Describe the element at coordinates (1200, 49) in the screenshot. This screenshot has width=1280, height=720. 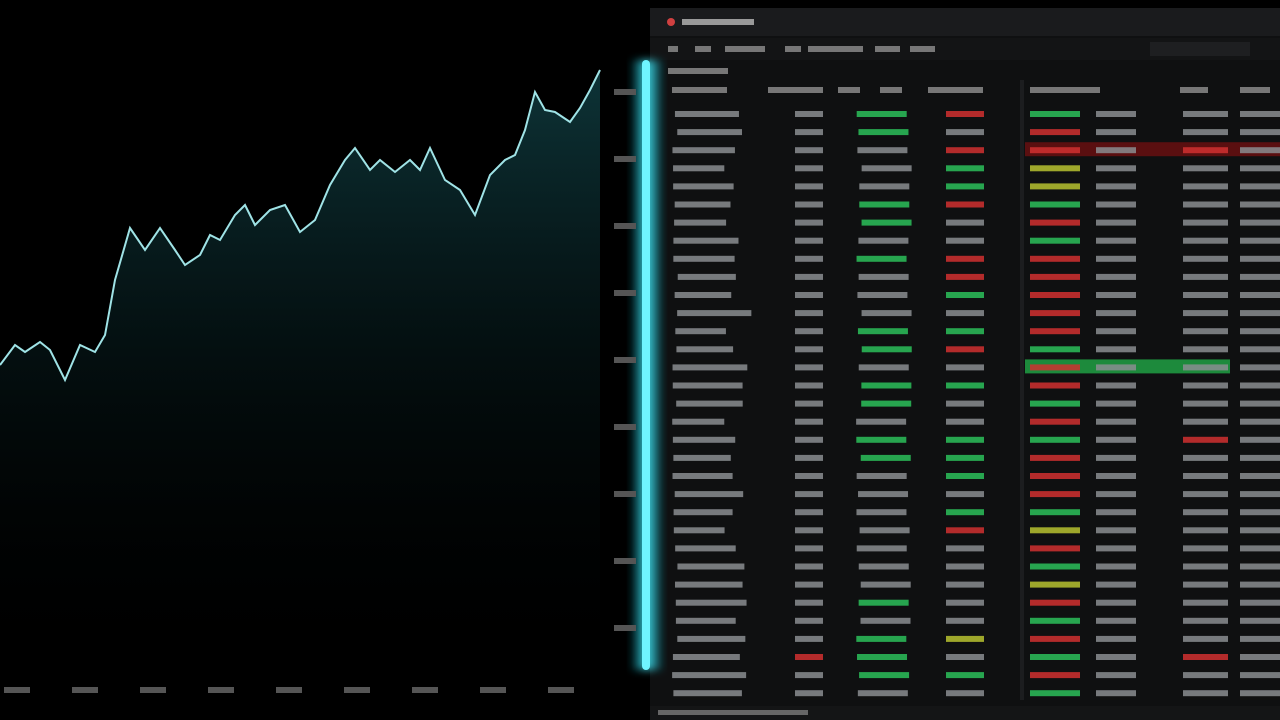
I see `search-box` at that location.